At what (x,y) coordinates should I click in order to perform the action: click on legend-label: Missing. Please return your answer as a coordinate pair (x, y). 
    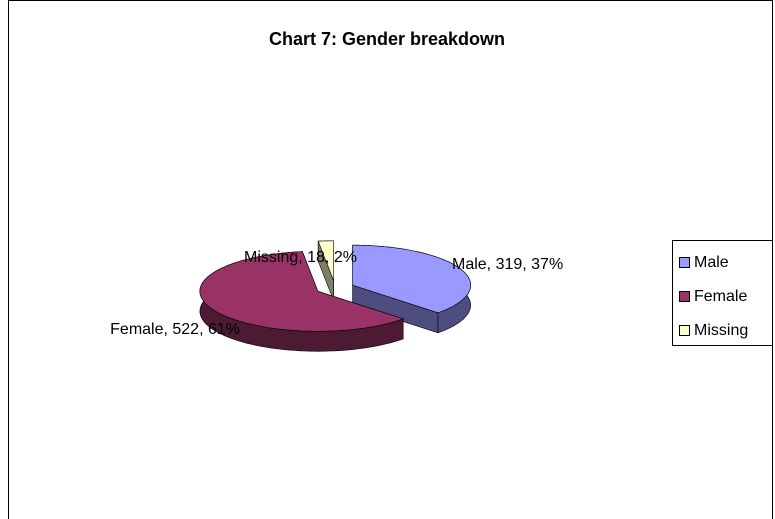
    Looking at the image, I should click on (721, 330).